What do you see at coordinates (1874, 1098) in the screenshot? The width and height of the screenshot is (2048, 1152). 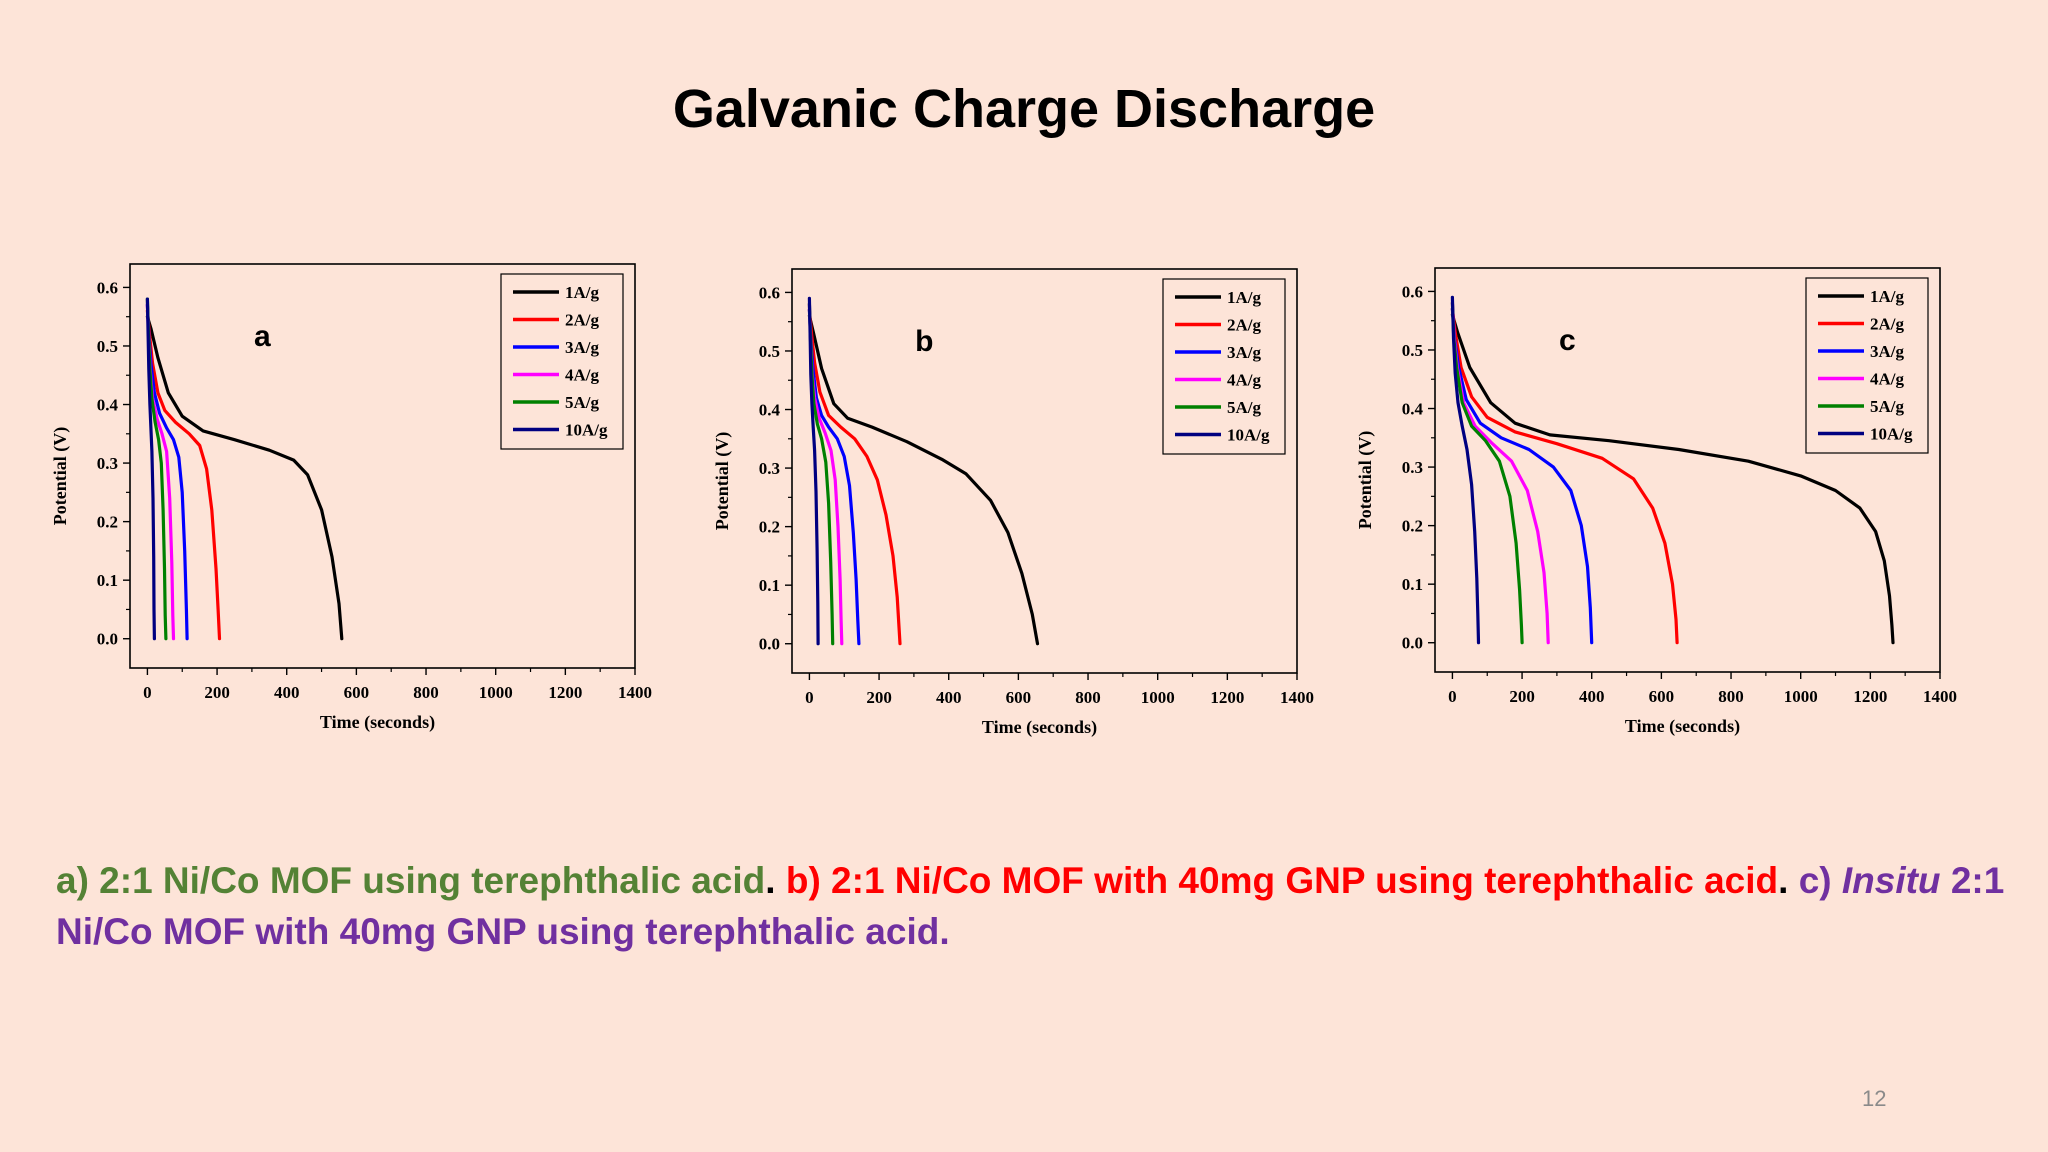 I see `slide-number: 12` at bounding box center [1874, 1098].